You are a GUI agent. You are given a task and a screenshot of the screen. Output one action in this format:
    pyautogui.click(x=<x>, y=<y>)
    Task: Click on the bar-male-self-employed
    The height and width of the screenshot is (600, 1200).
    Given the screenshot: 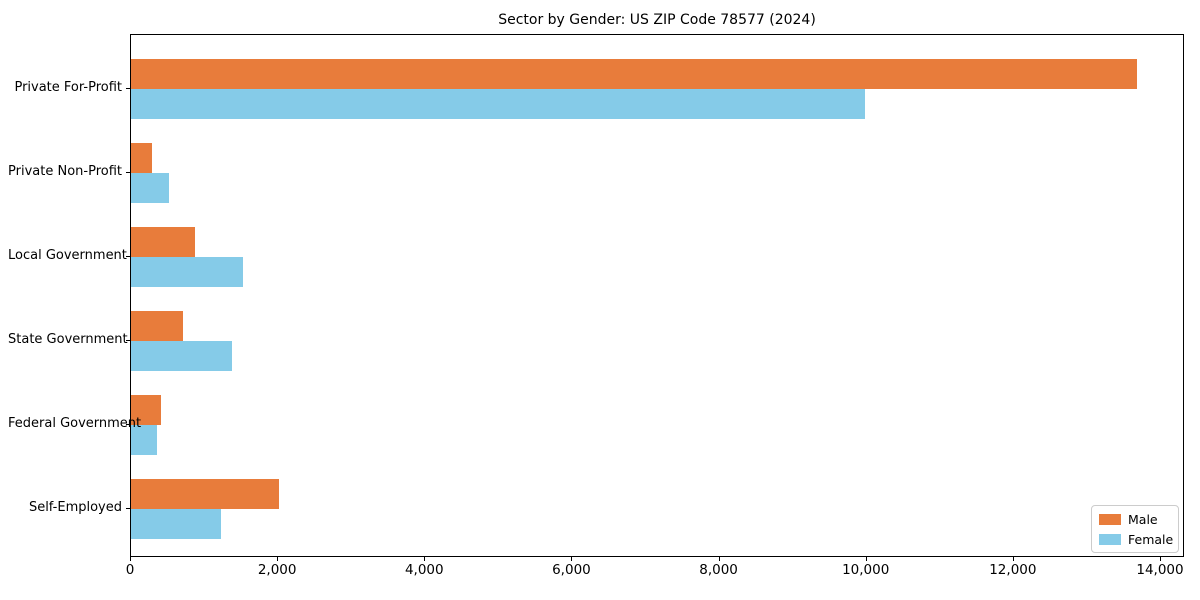 What is the action you would take?
    pyautogui.click(x=205, y=494)
    